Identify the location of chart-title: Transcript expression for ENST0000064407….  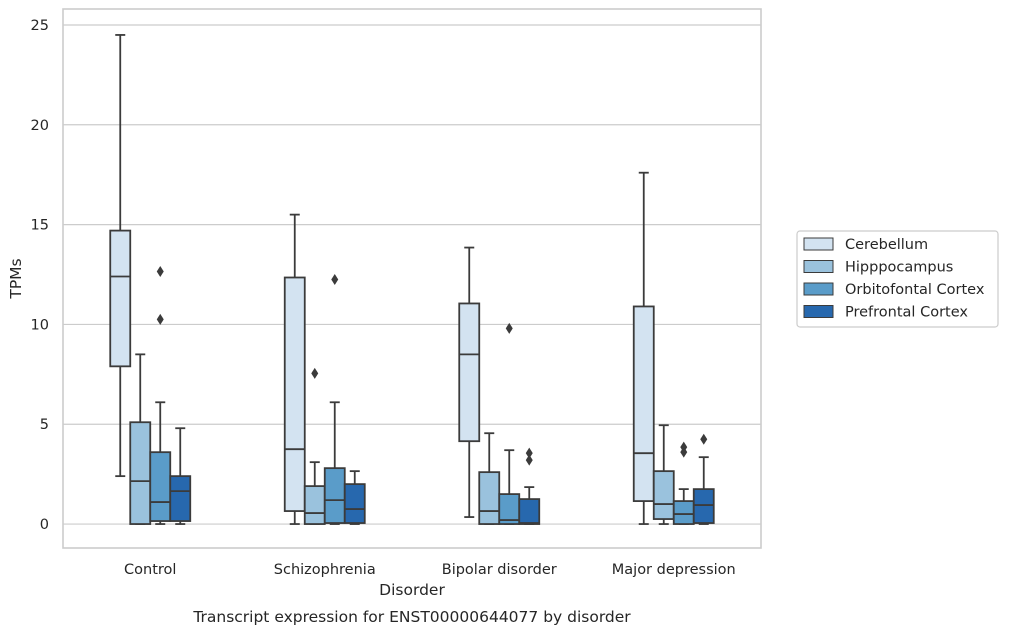
(411, 617).